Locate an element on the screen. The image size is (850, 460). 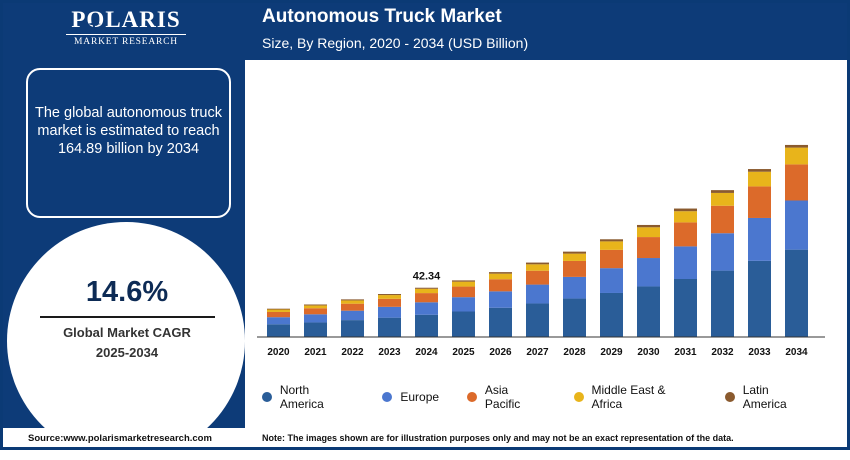
bar-2021-north-america is located at coordinates (315, 329).